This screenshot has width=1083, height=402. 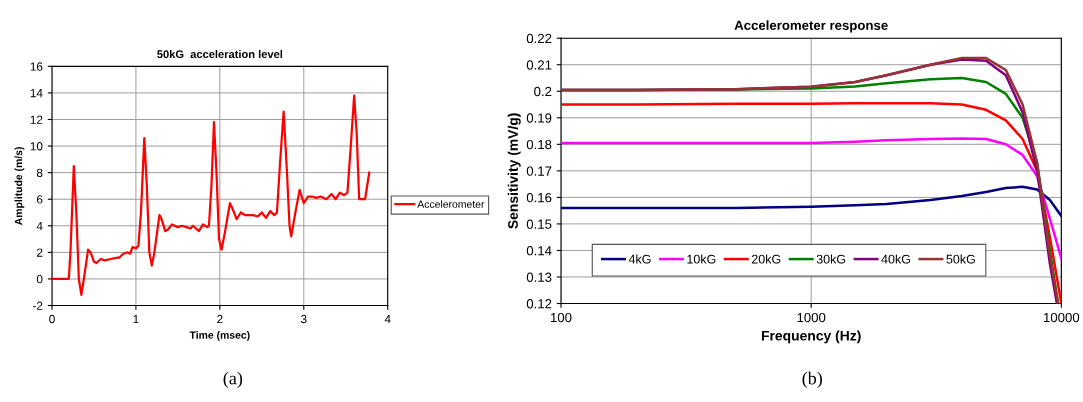 What do you see at coordinates (303, 319) in the screenshot?
I see `x-tick-label: 3` at bounding box center [303, 319].